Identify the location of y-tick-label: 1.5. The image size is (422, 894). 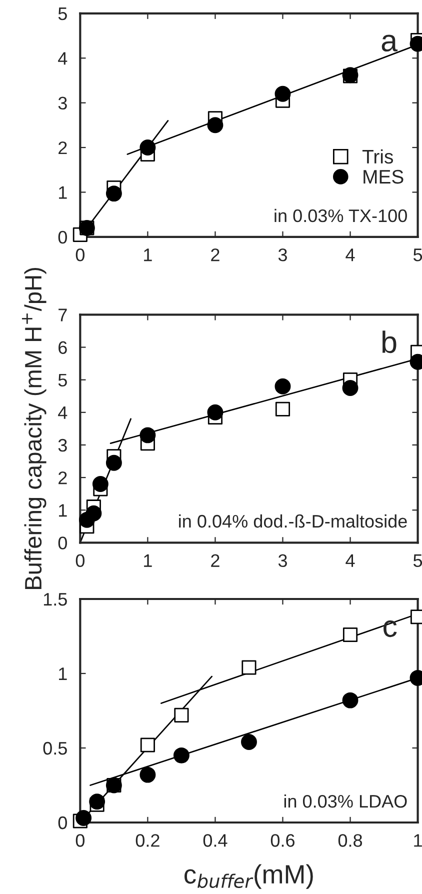
(55, 599).